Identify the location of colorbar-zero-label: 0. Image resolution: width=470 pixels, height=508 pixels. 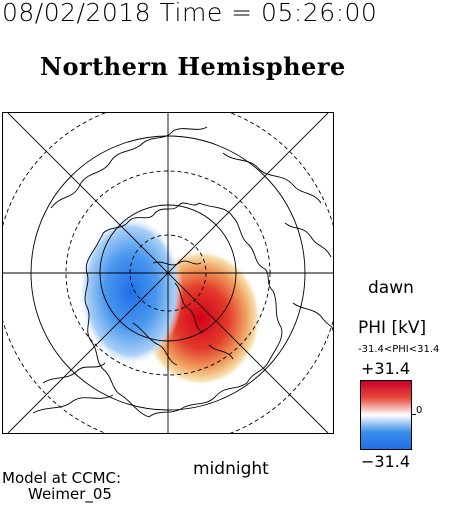
(419, 410).